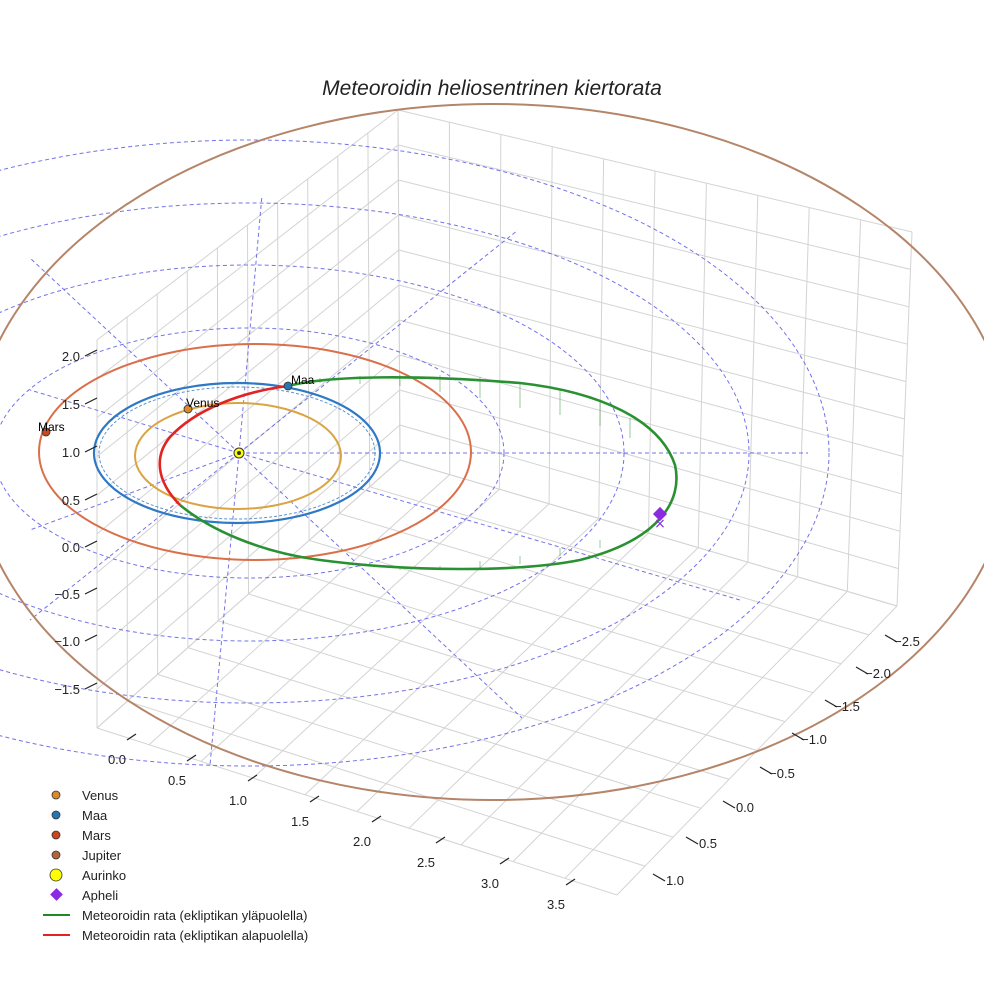 The height and width of the screenshot is (984, 984). I want to click on legend-label: Jupiter, so click(102, 855).